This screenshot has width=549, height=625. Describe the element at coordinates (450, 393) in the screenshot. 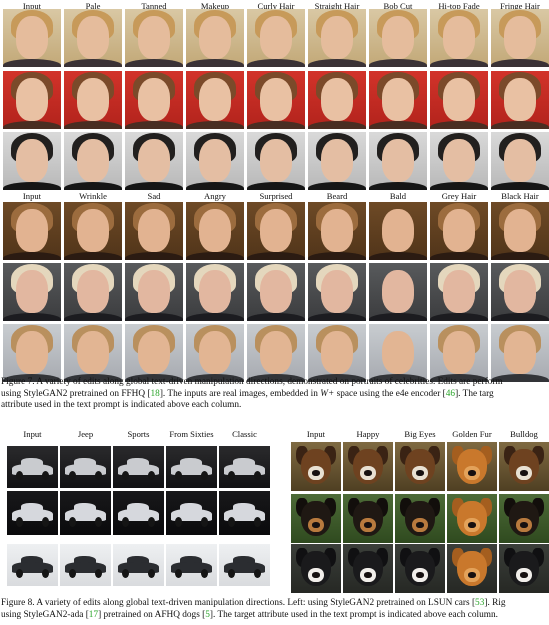

I see `citation-link: 46` at that location.